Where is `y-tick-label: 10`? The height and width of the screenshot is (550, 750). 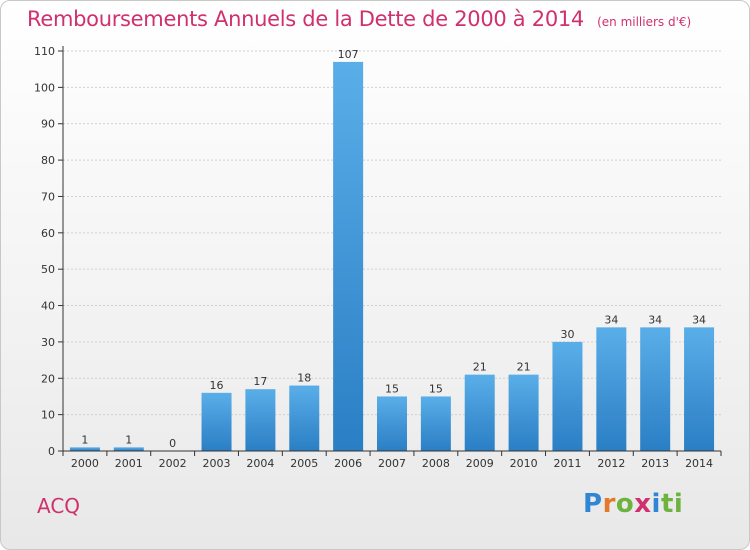
y-tick-label: 10 is located at coordinates (48, 415).